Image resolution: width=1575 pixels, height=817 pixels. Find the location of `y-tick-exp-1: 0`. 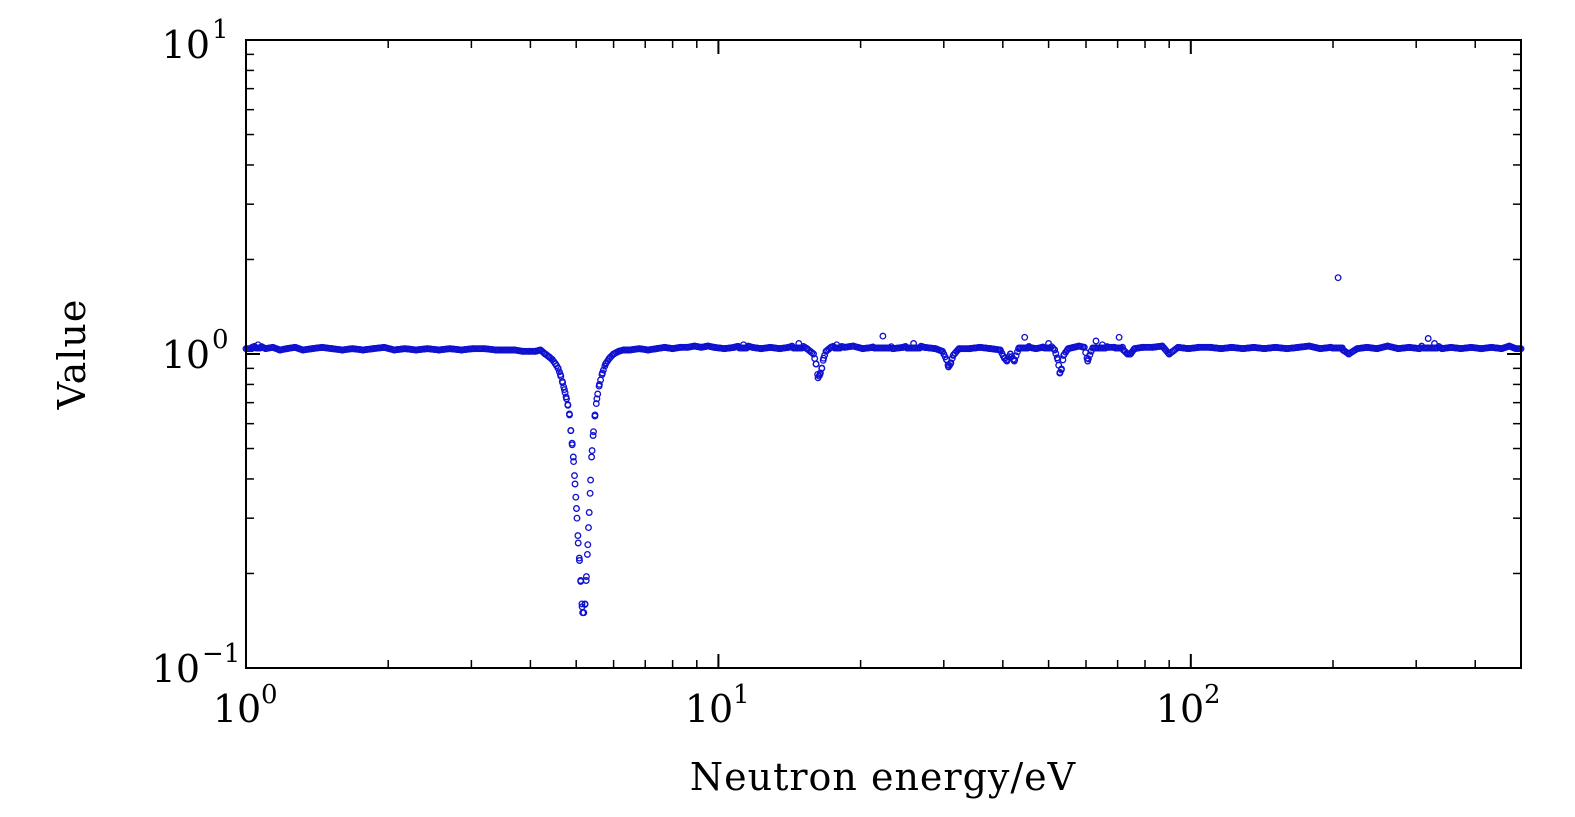

y-tick-exp-1: 0 is located at coordinates (220, 340).